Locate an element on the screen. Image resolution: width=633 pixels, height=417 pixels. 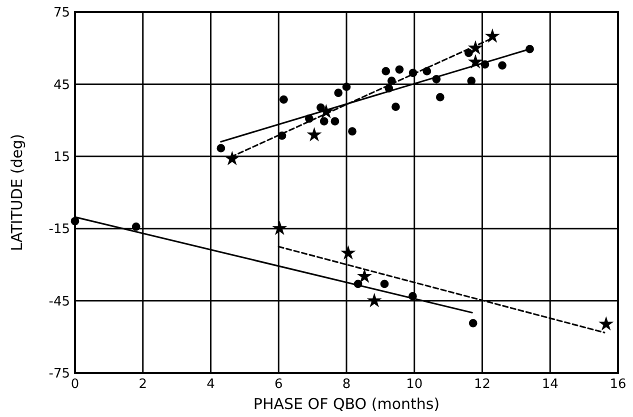
x-tick-label: 6 is located at coordinates (278, 384).